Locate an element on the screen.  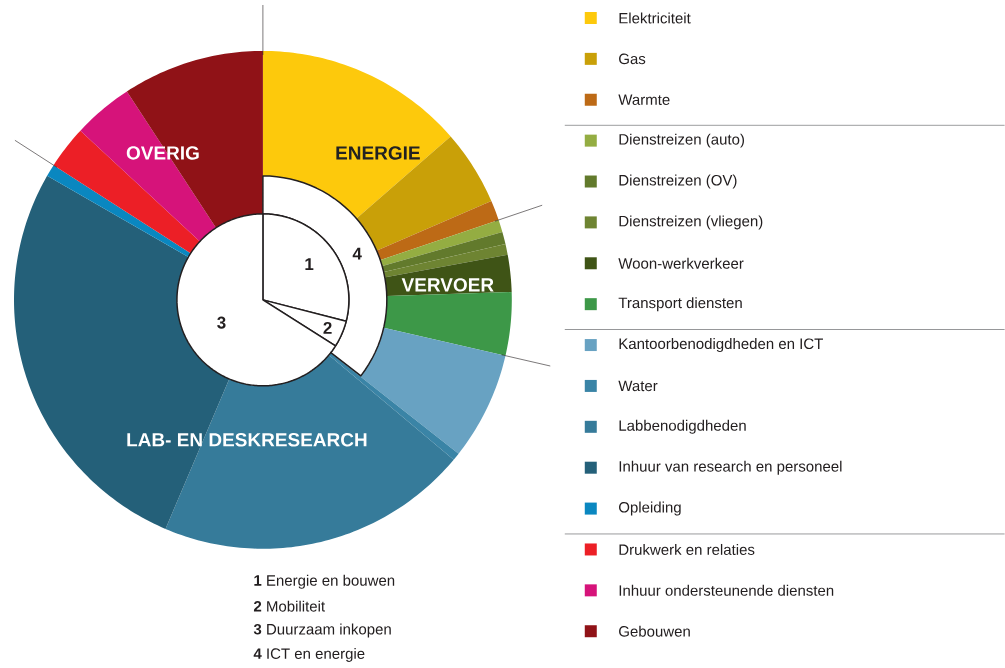
legend-label: Gas is located at coordinates (632, 59).